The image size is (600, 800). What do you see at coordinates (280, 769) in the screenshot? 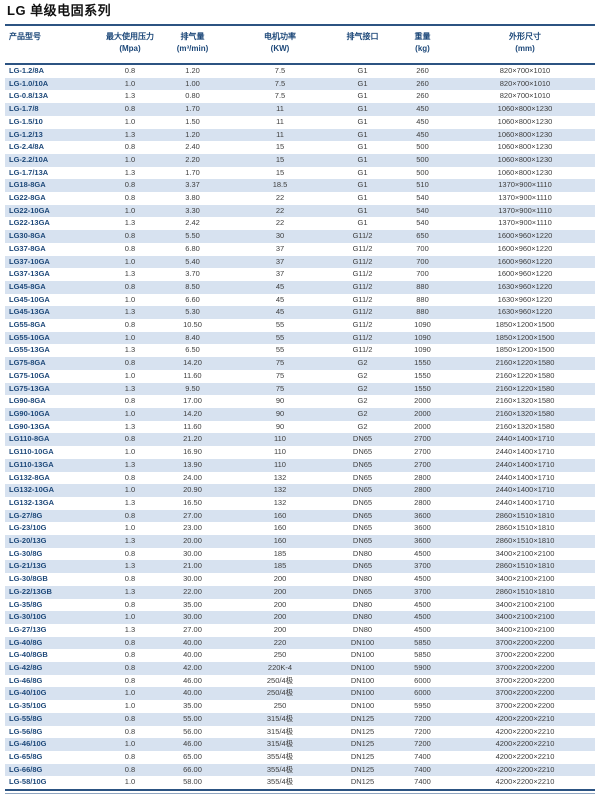
I see `cell-motor_power: 355/4极` at bounding box center [280, 769].